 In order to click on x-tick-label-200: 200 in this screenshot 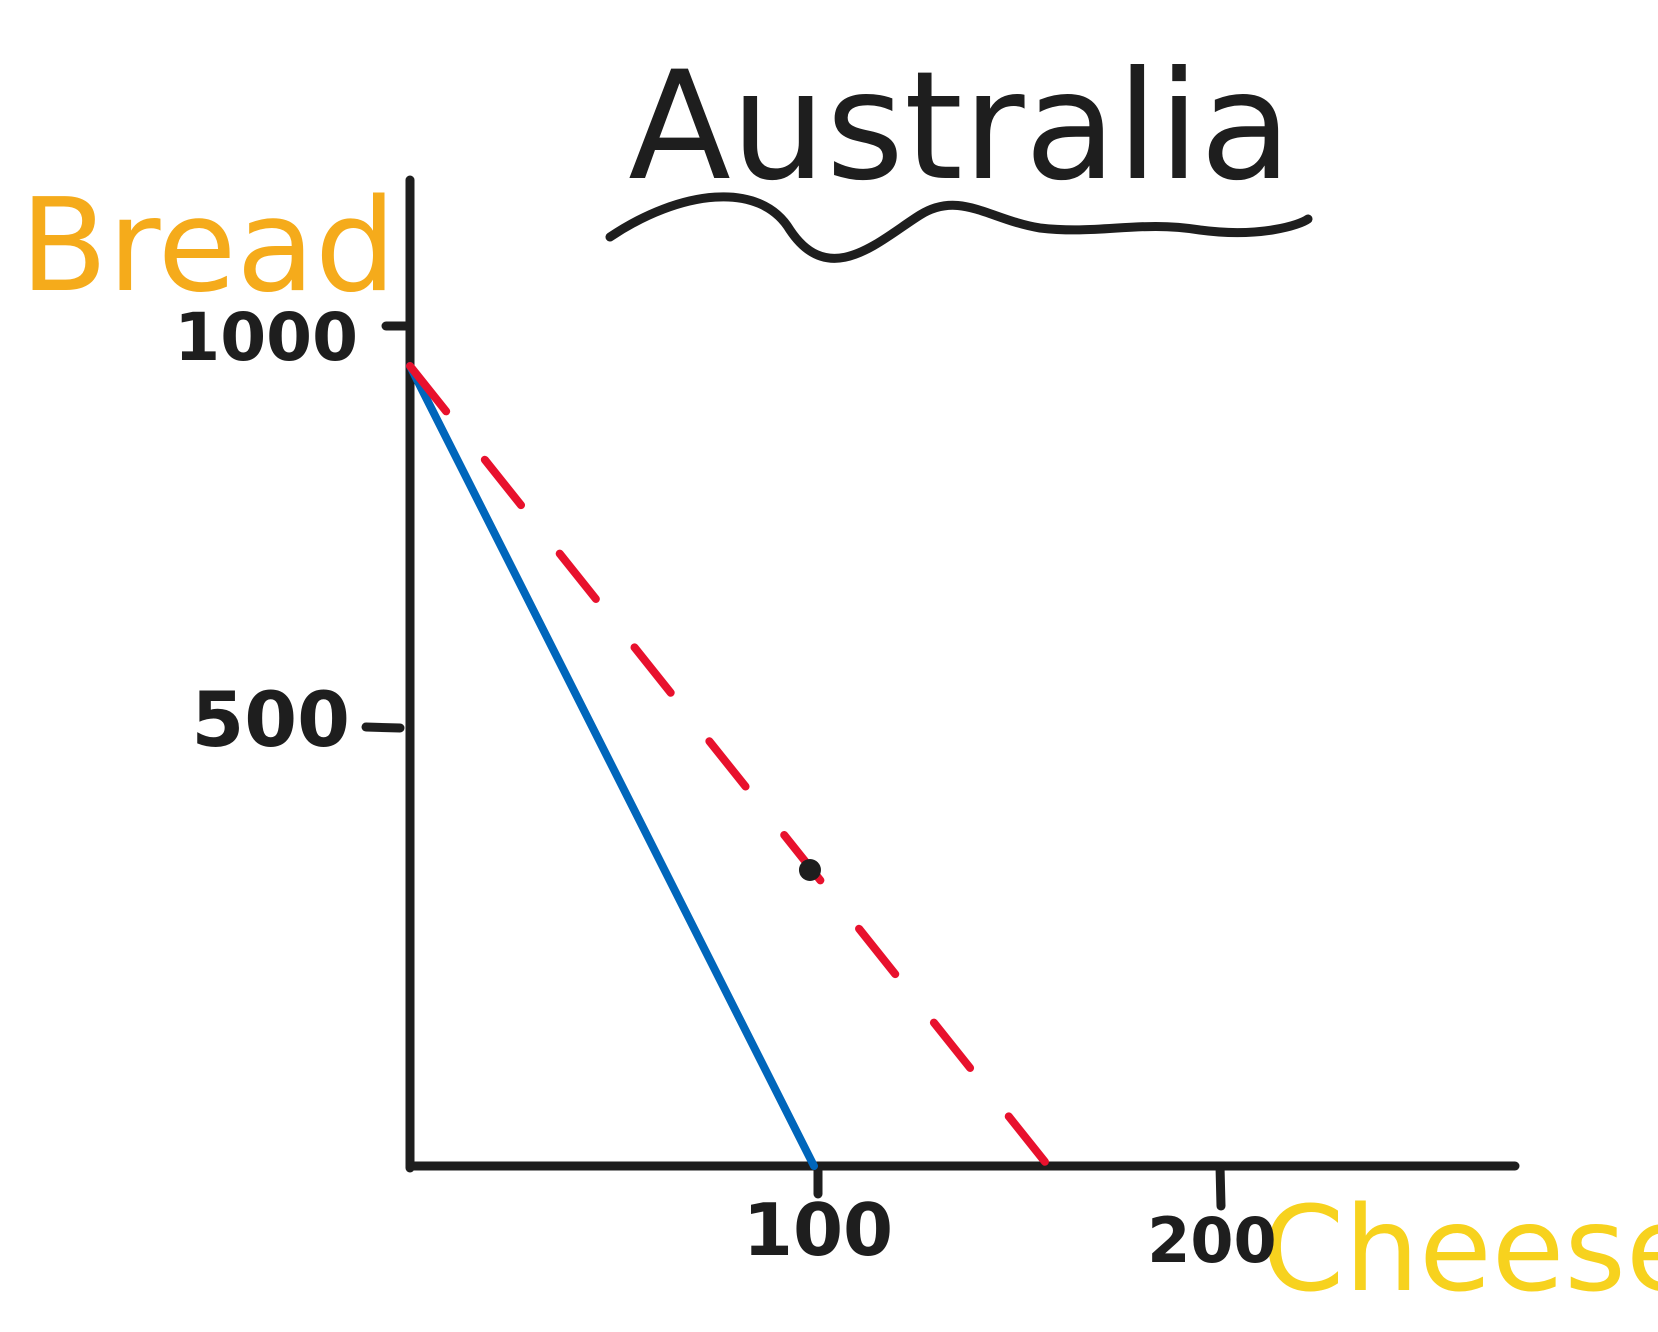, I will do `click(1211, 1240)`.